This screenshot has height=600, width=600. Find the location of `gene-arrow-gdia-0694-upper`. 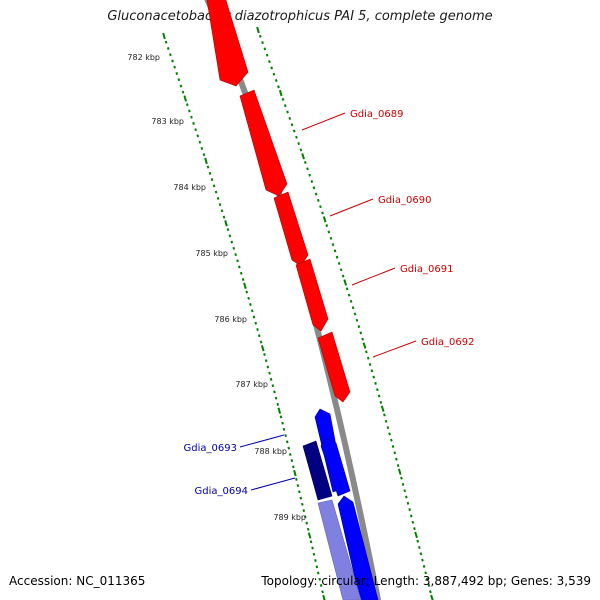

gene-arrow-gdia-0694-upper is located at coordinates (335, 467).